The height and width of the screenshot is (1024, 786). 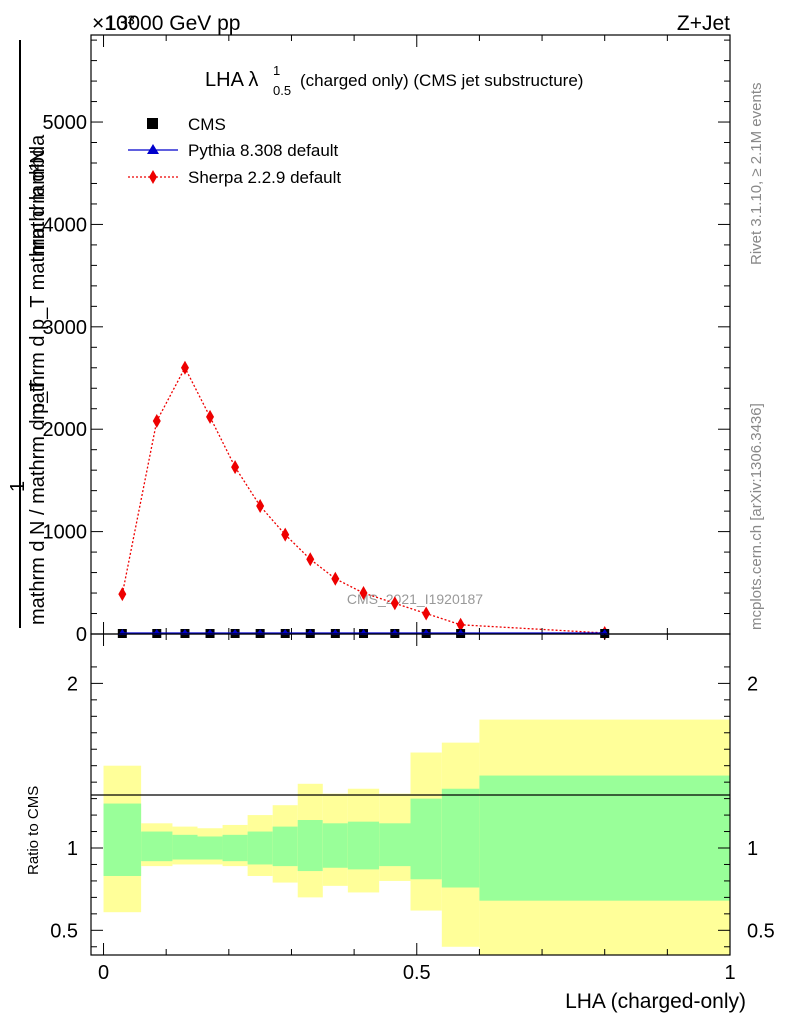 What do you see at coordinates (65, 225) in the screenshot?
I see `main-ytick-label: 4000` at bounding box center [65, 225].